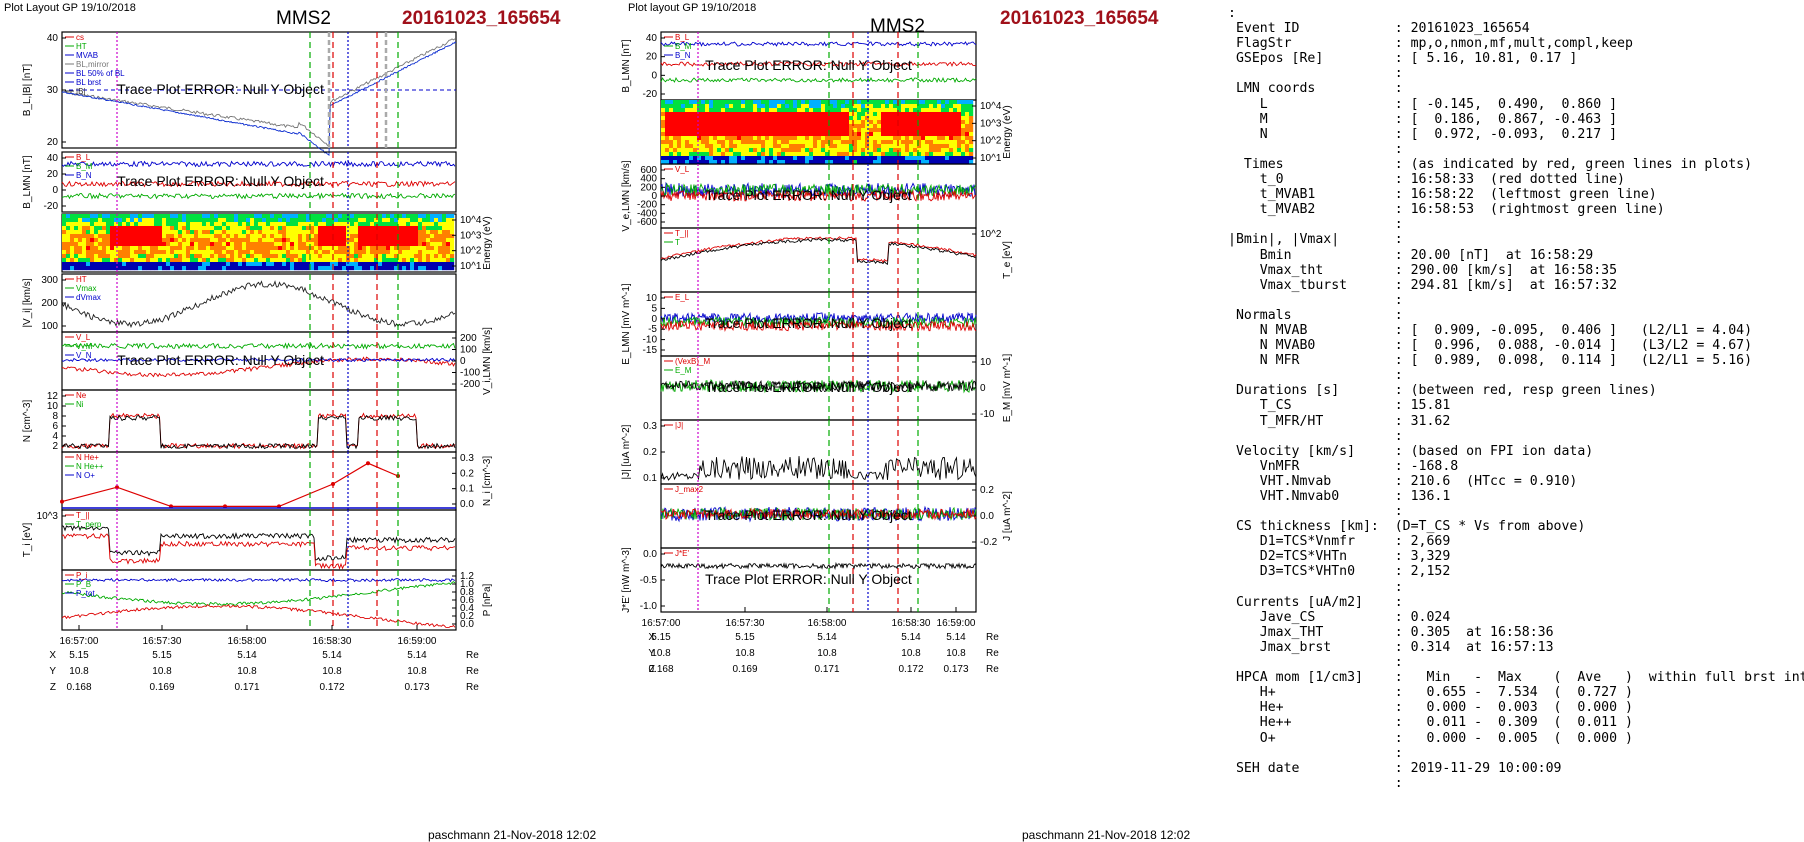 This screenshot has width=1804, height=842. Describe the element at coordinates (48, 516) in the screenshot. I see `y-tick-label: 10^3` at that location.